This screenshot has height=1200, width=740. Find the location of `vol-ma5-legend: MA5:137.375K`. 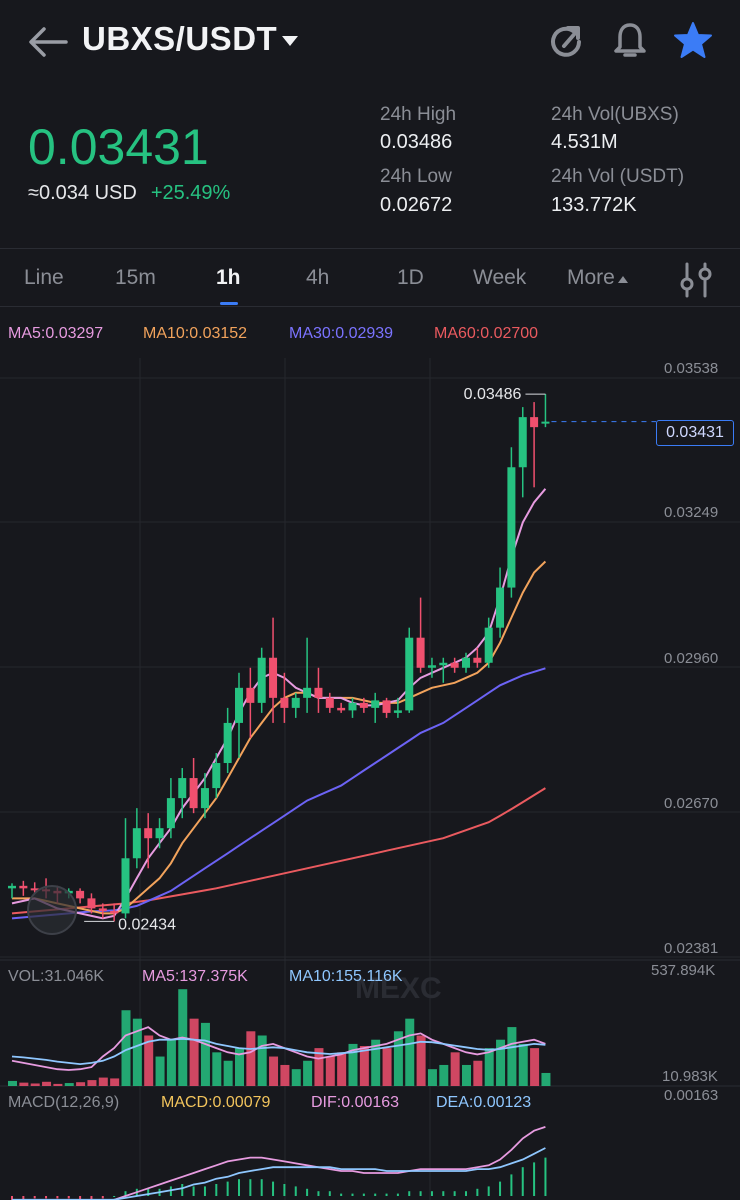

vol-ma5-legend: MA5:137.375K is located at coordinates (195, 976).